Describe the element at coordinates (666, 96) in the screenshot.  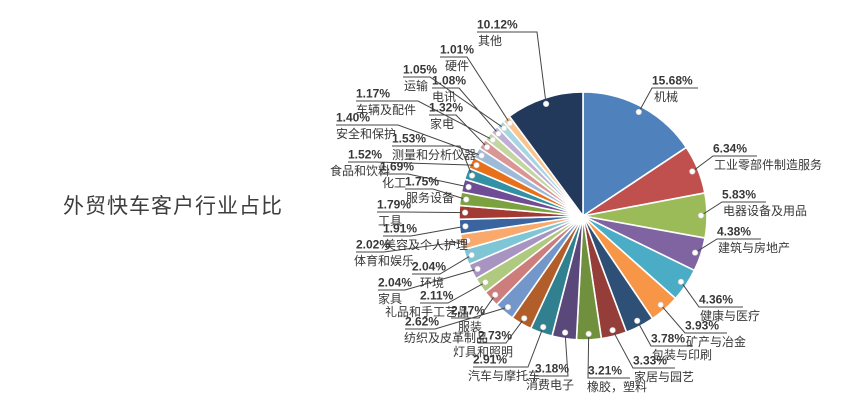
I see `slice-name-label: 机械` at that location.